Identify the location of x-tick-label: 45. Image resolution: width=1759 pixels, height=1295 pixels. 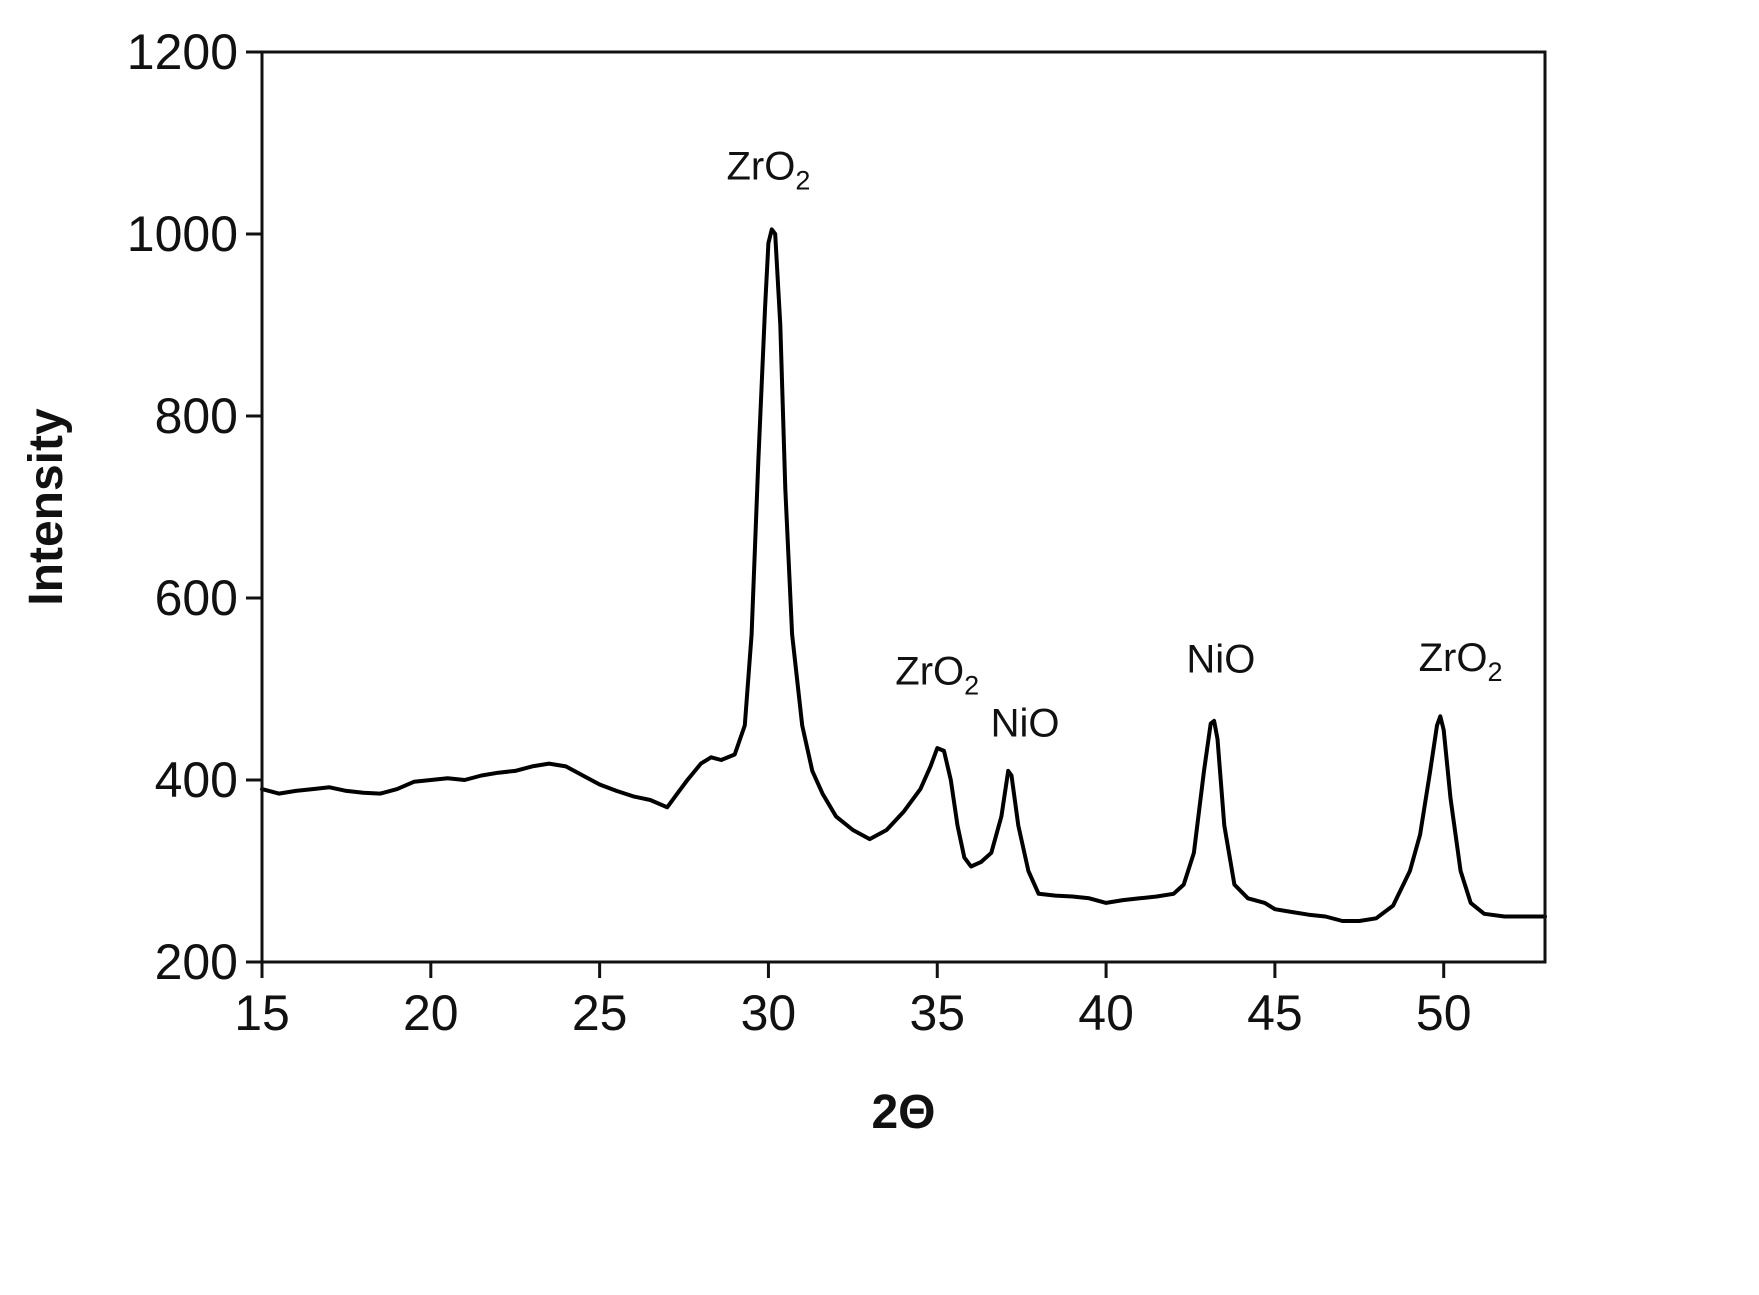
(1275, 1013).